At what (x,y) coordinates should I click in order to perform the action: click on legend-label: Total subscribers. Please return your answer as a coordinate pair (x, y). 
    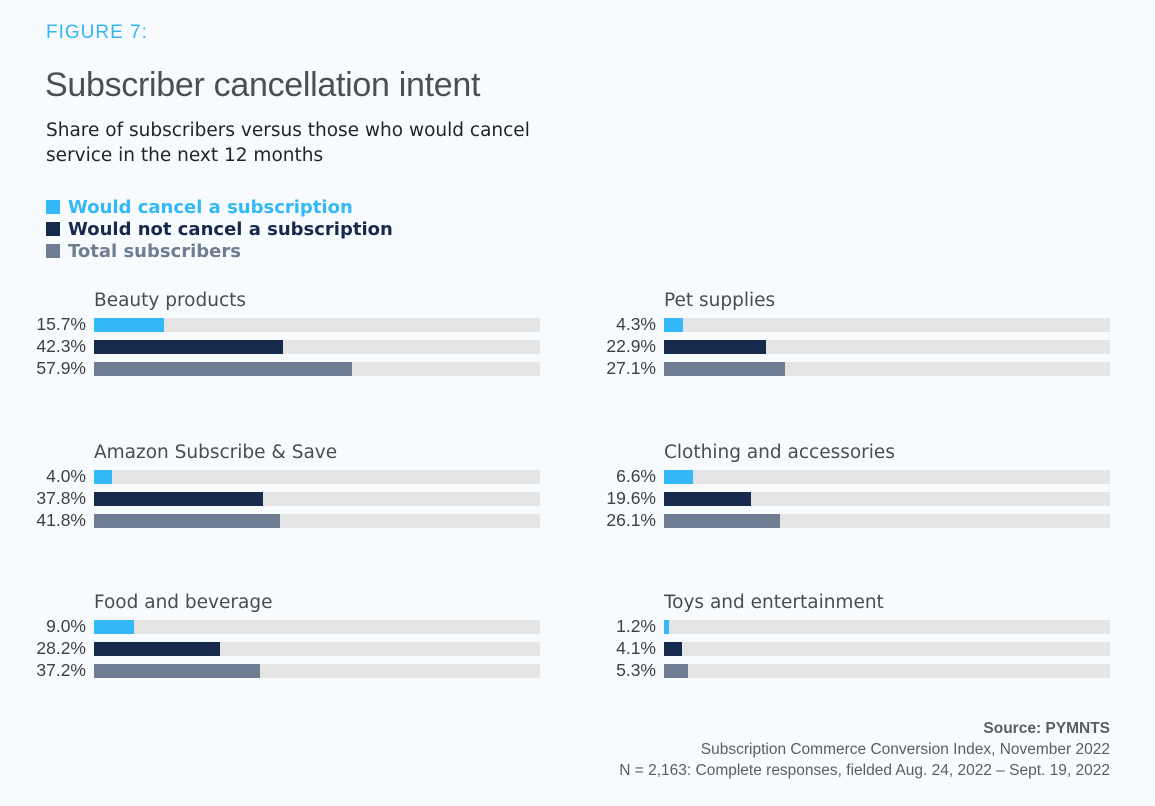
    Looking at the image, I should click on (154, 251).